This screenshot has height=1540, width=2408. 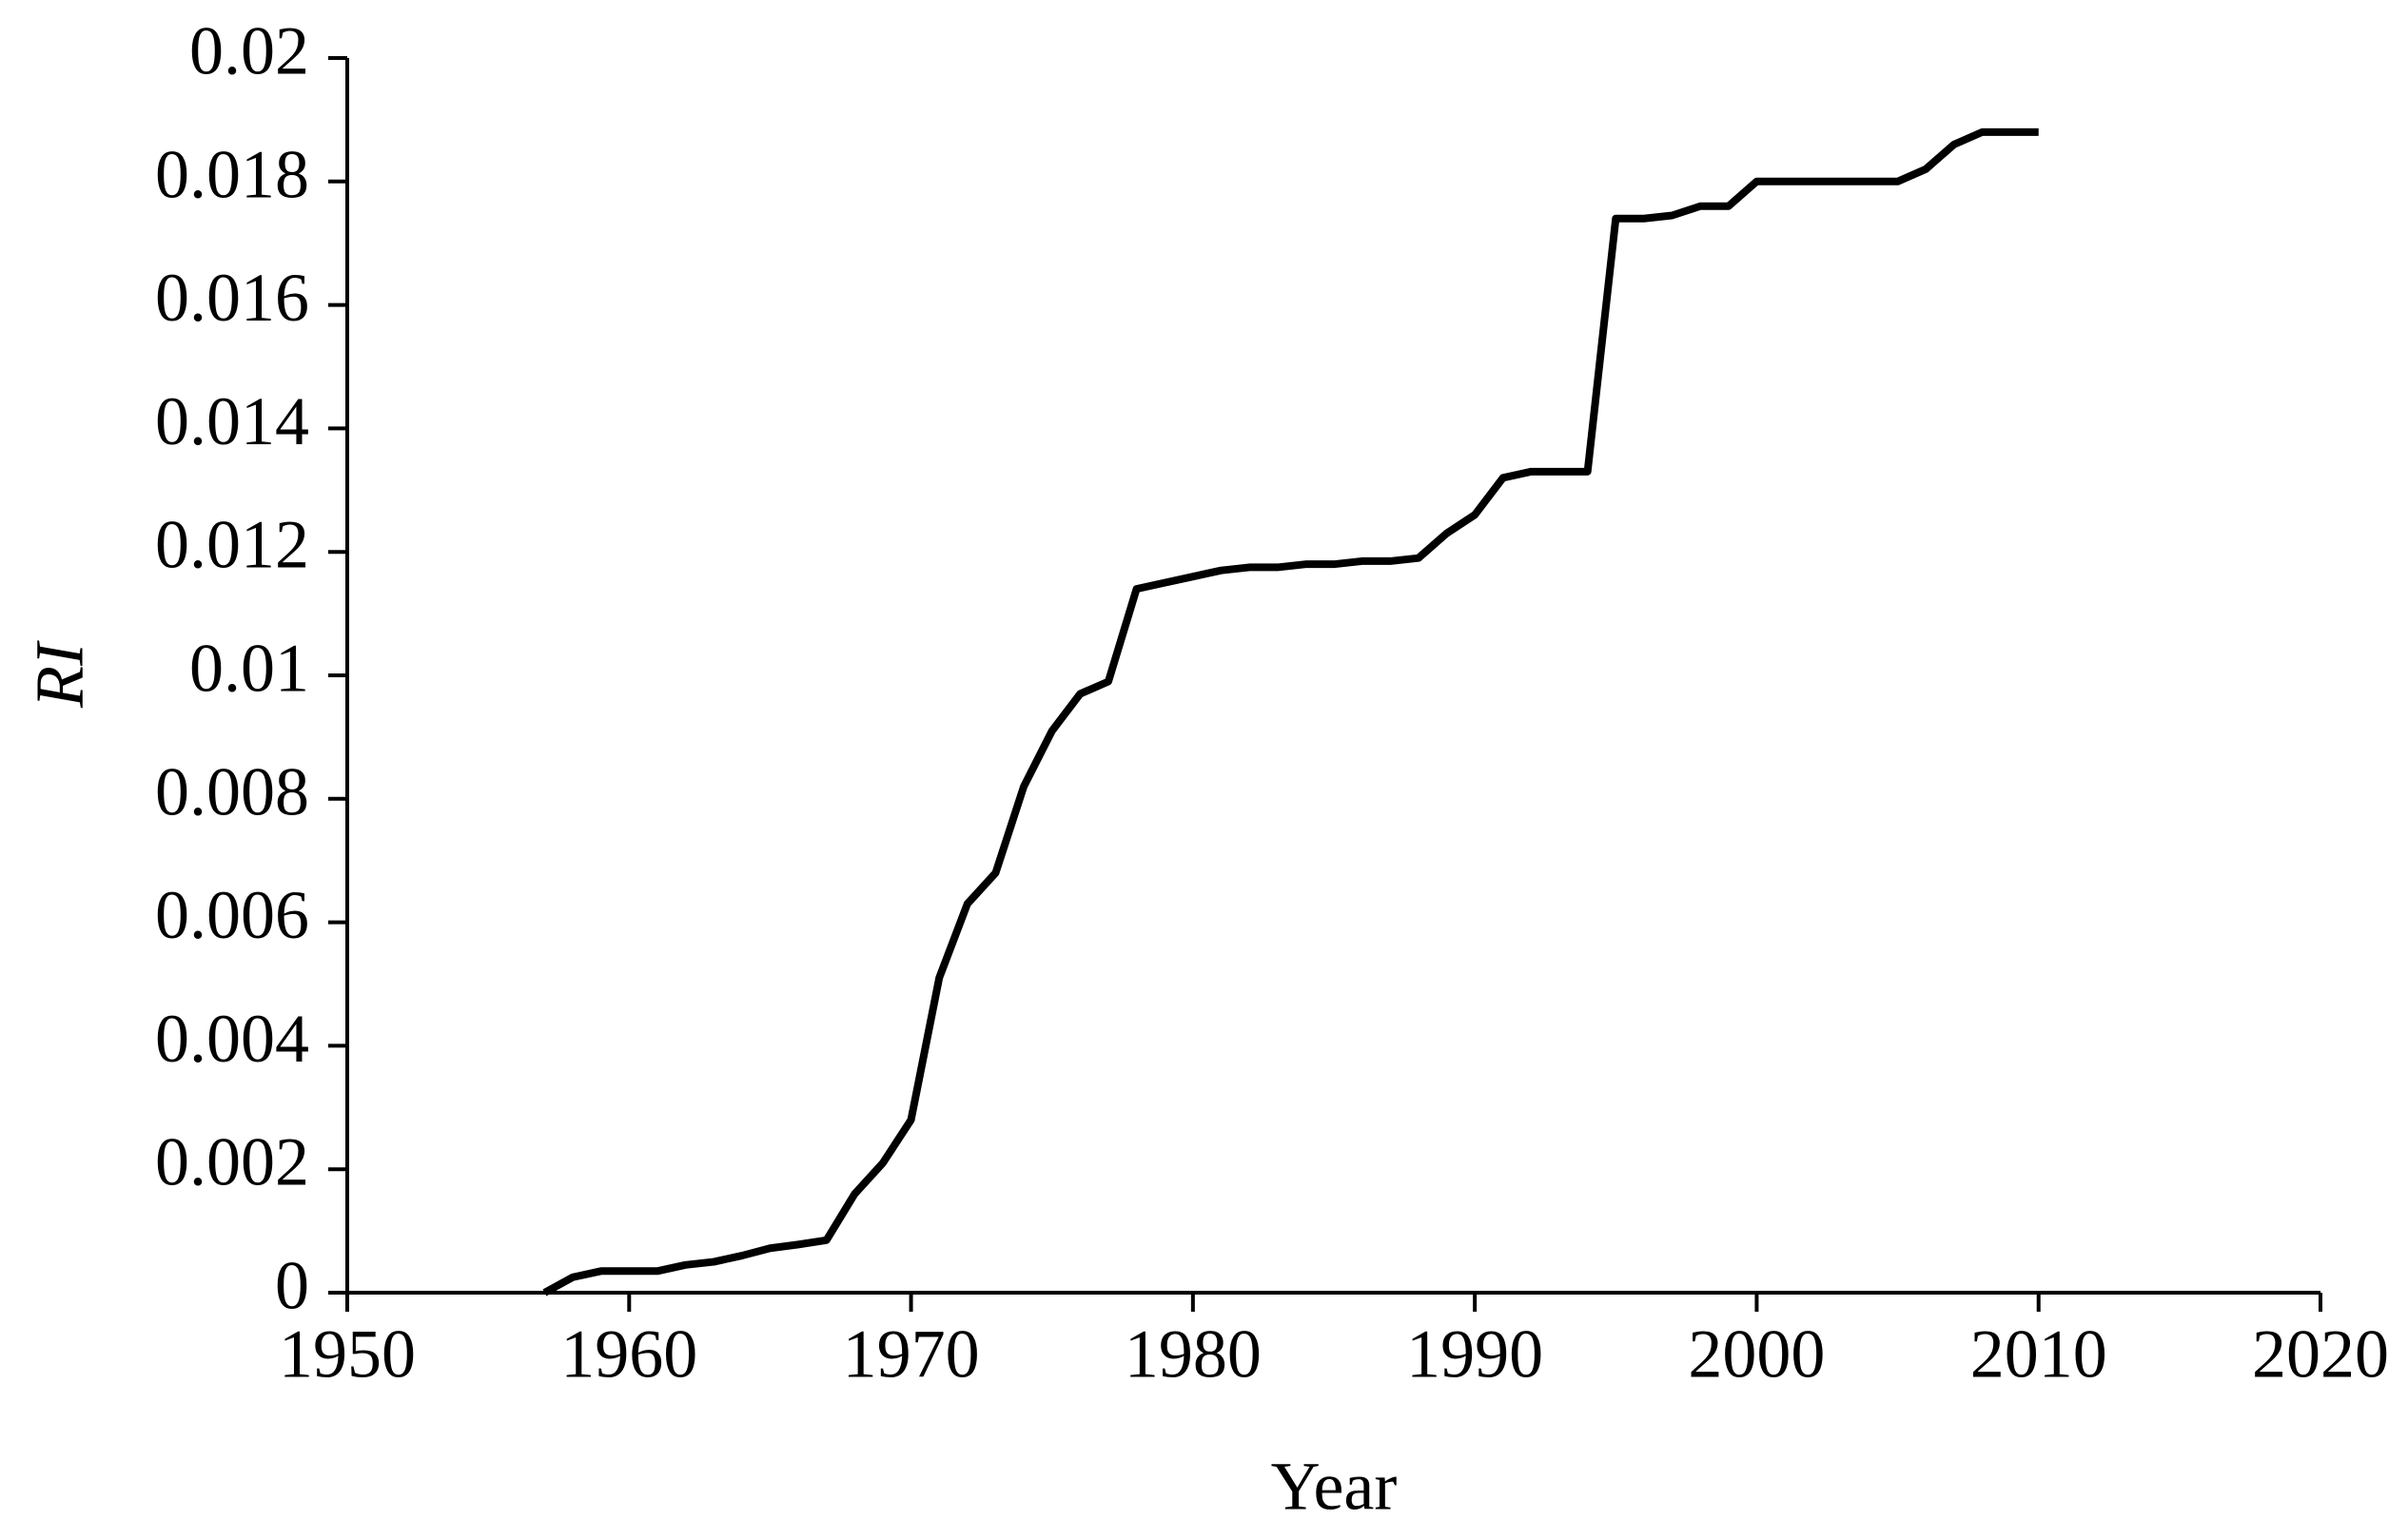 I want to click on y-tick-label: 0.008, so click(x=232, y=791).